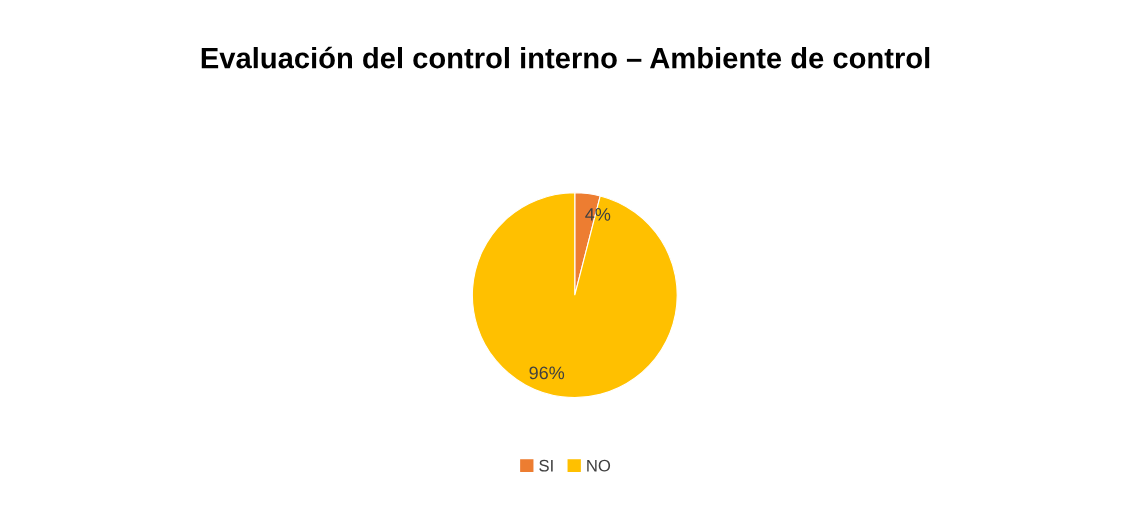 The width and height of the screenshot is (1131, 505). Describe the element at coordinates (547, 373) in the screenshot. I see `data-label: 96%` at that location.